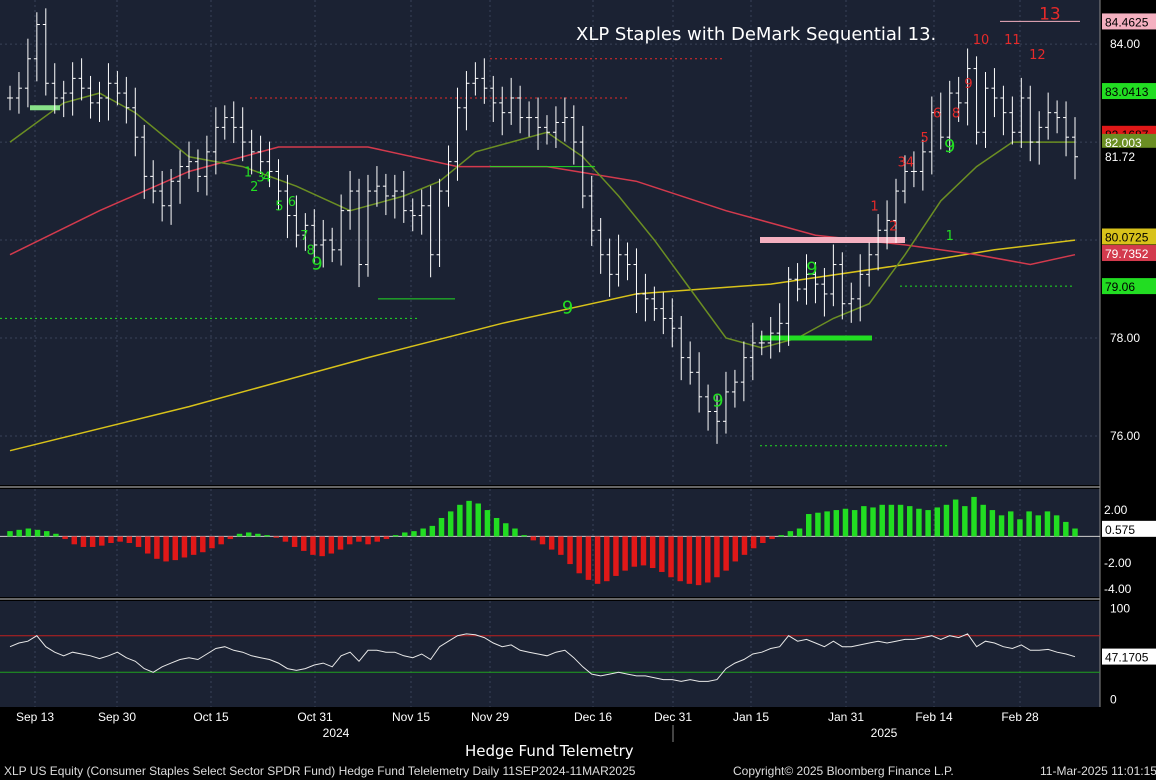  Describe the element at coordinates (292, 202) in the screenshot. I see `sequential-count-label: 6` at that location.